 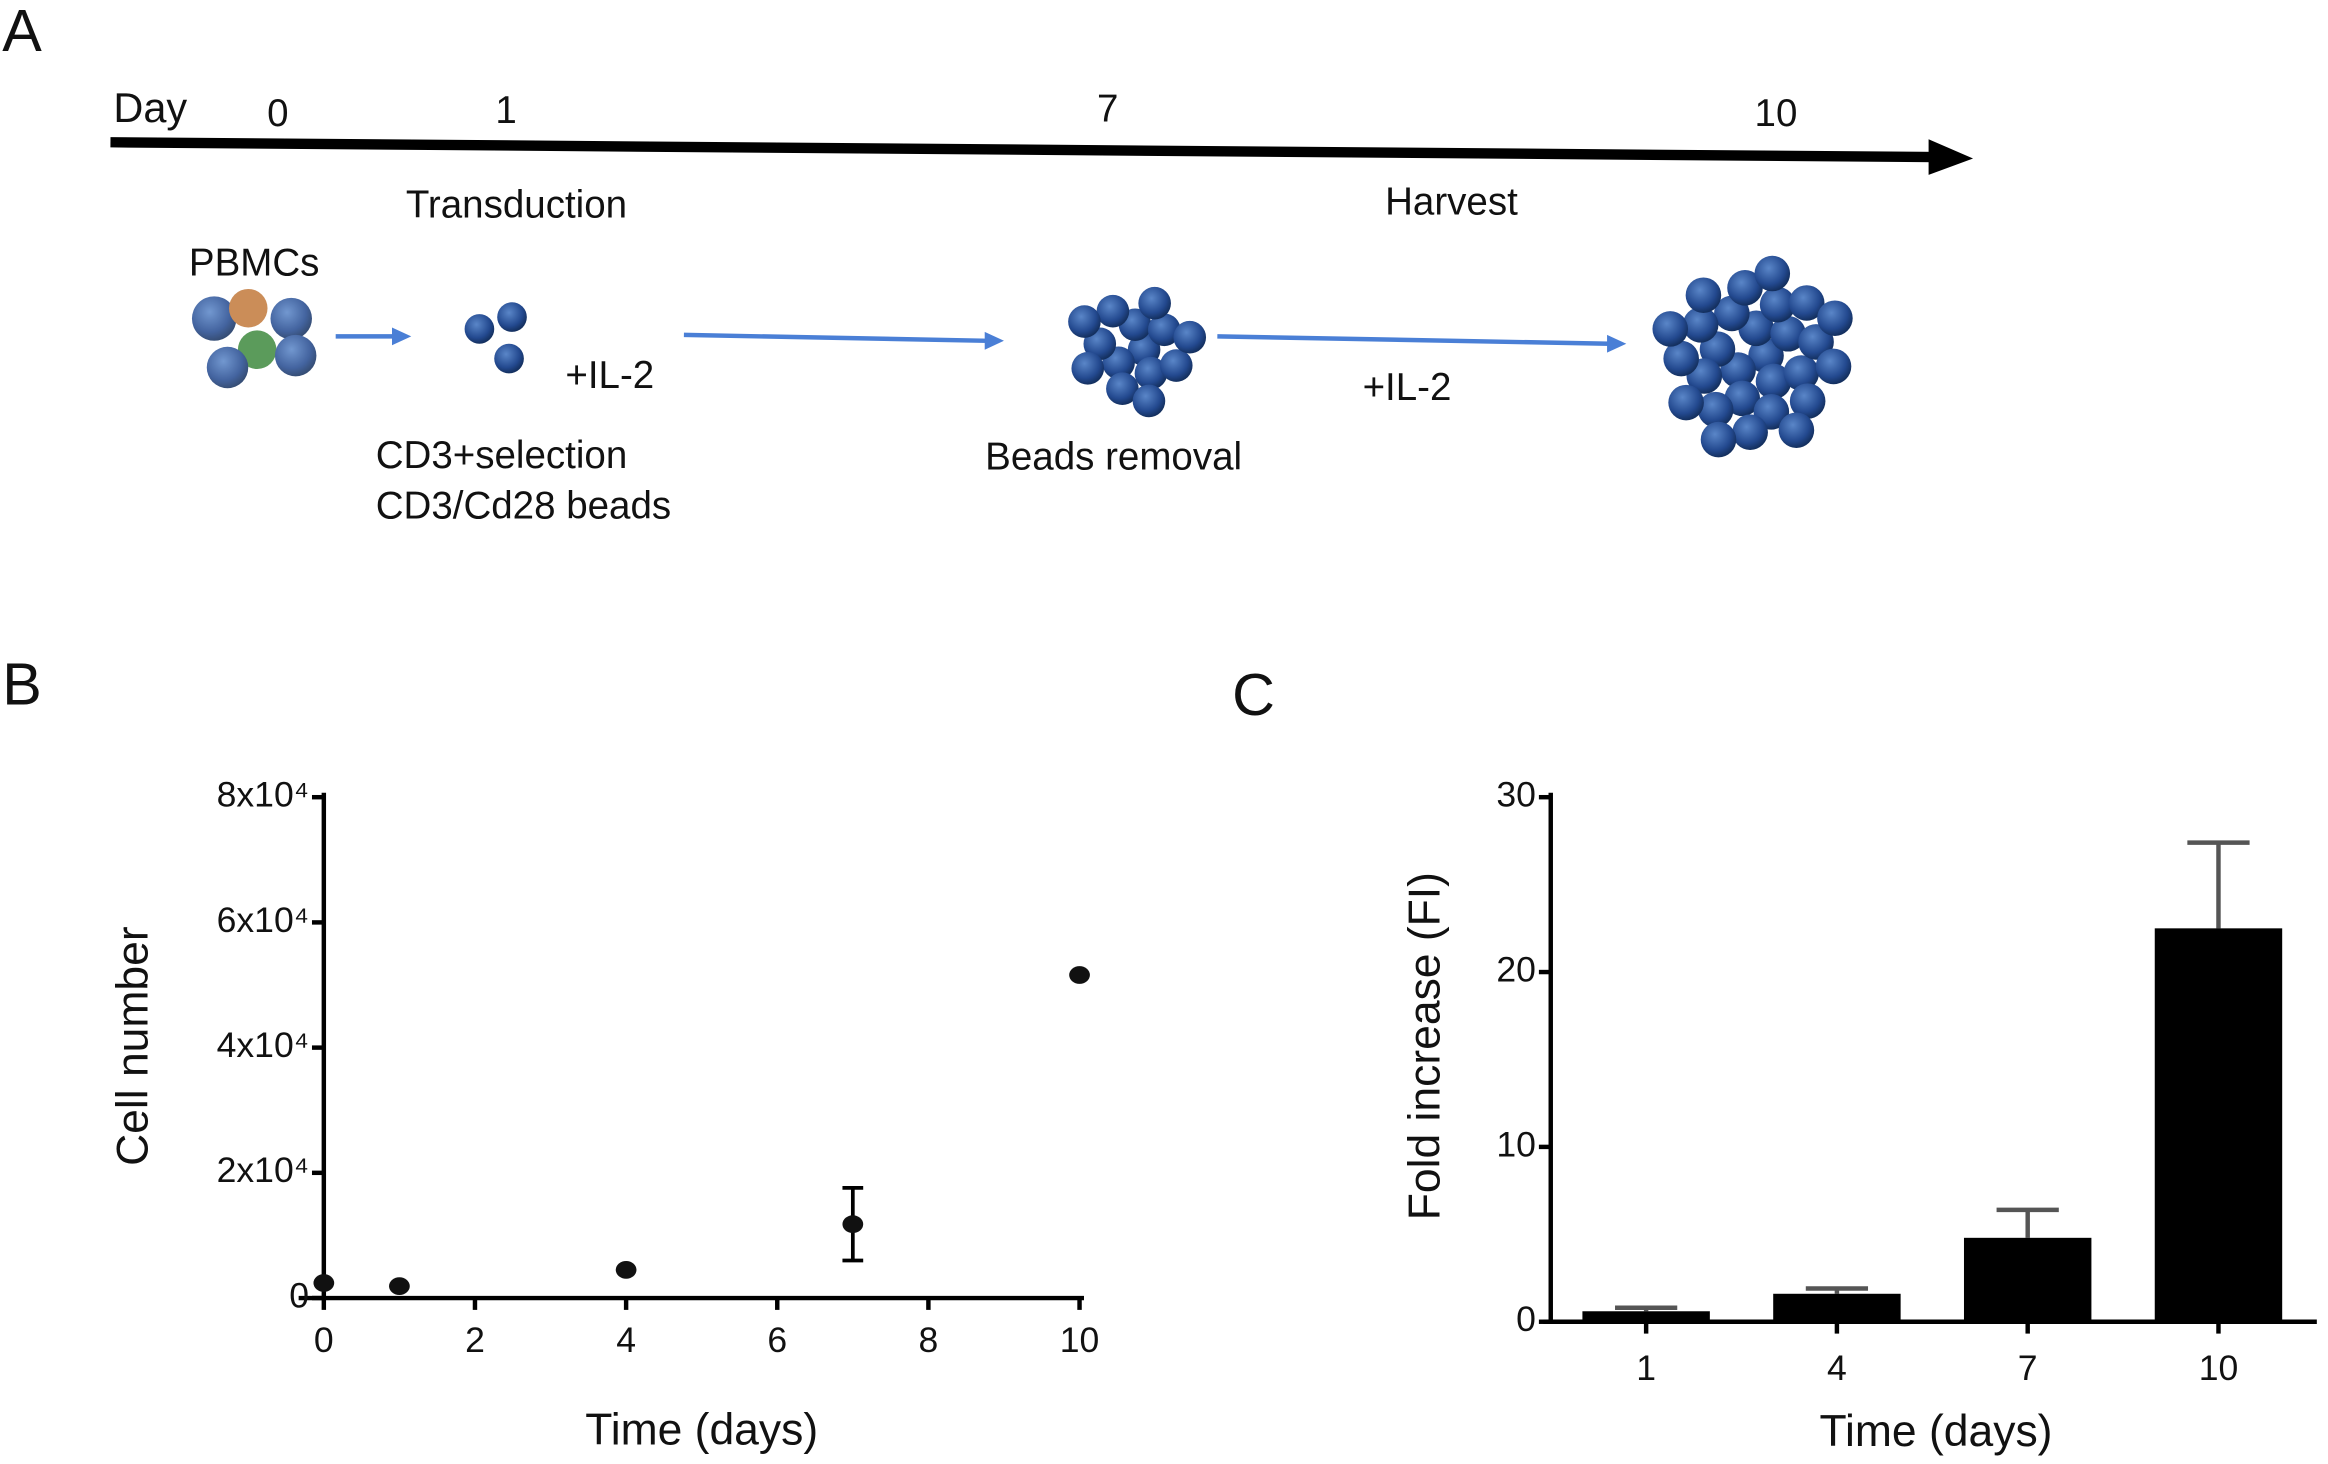 What do you see at coordinates (516, 205) in the screenshot?
I see `step-label: Transduction` at bounding box center [516, 205].